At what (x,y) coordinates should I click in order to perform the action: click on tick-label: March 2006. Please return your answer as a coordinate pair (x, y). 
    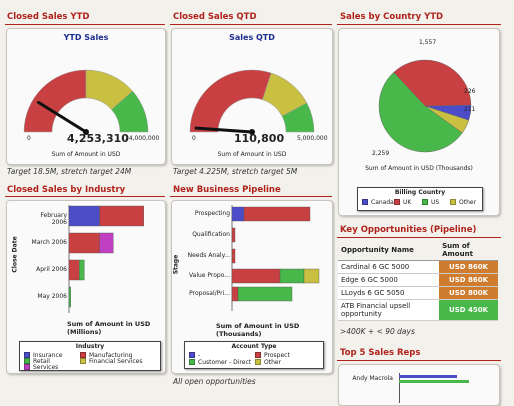
    Looking at the image, I should click on (49, 242).